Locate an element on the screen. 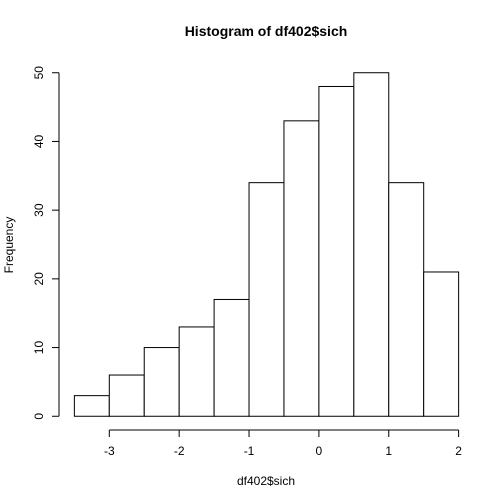  y-axis: 0 10 20 30 40 50 is located at coordinates (46, 243).